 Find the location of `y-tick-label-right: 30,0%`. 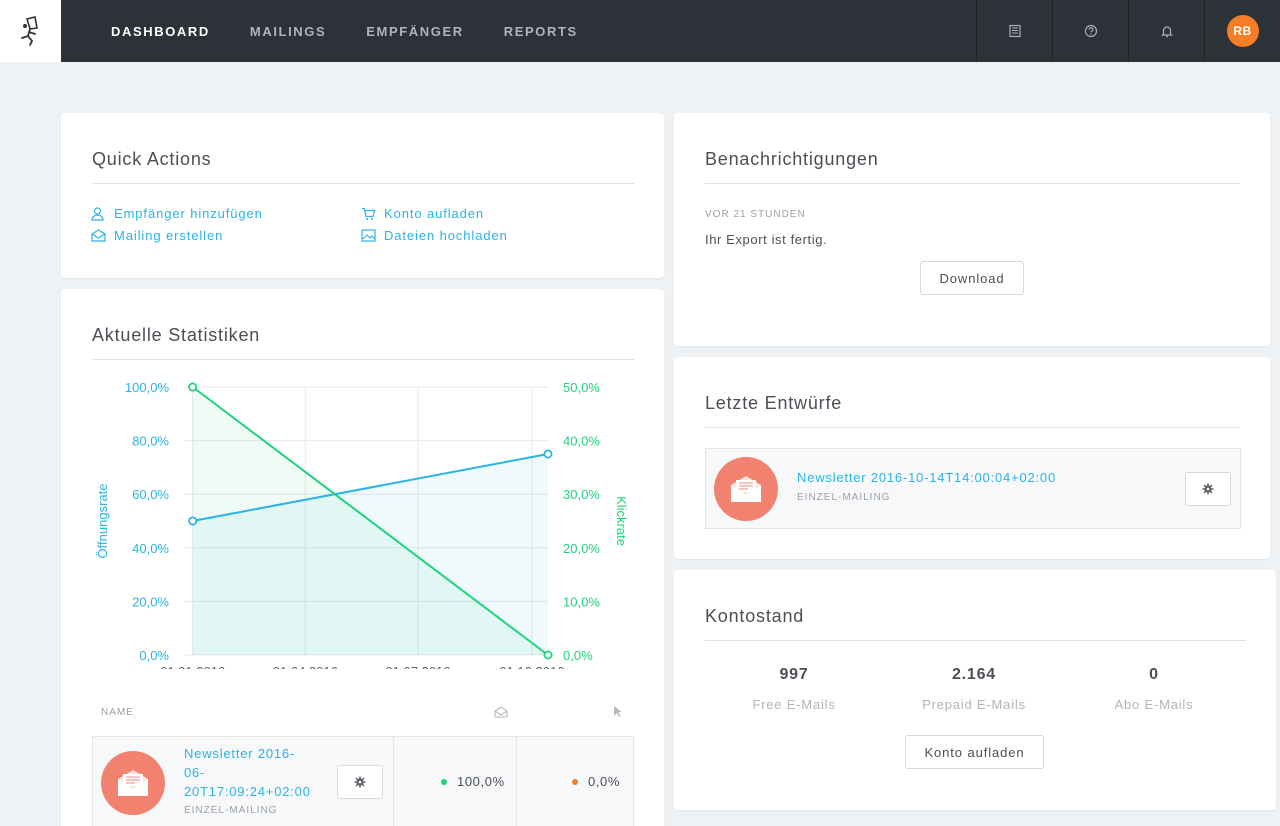

y-tick-label-right: 30,0% is located at coordinates (581, 494).